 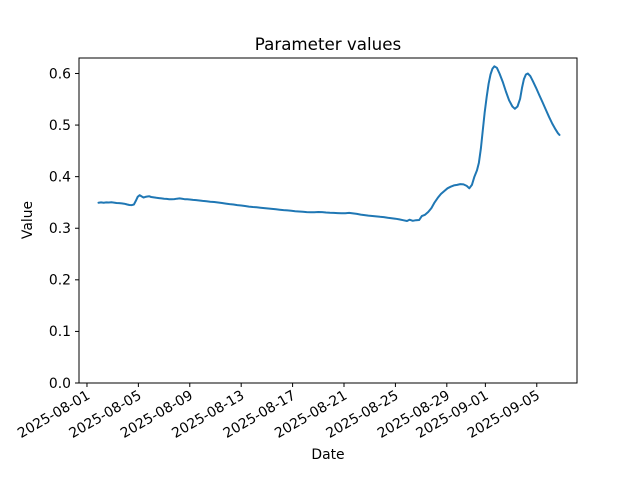 What do you see at coordinates (60, 281) in the screenshot?
I see `y-tick-label: 0.2` at bounding box center [60, 281].